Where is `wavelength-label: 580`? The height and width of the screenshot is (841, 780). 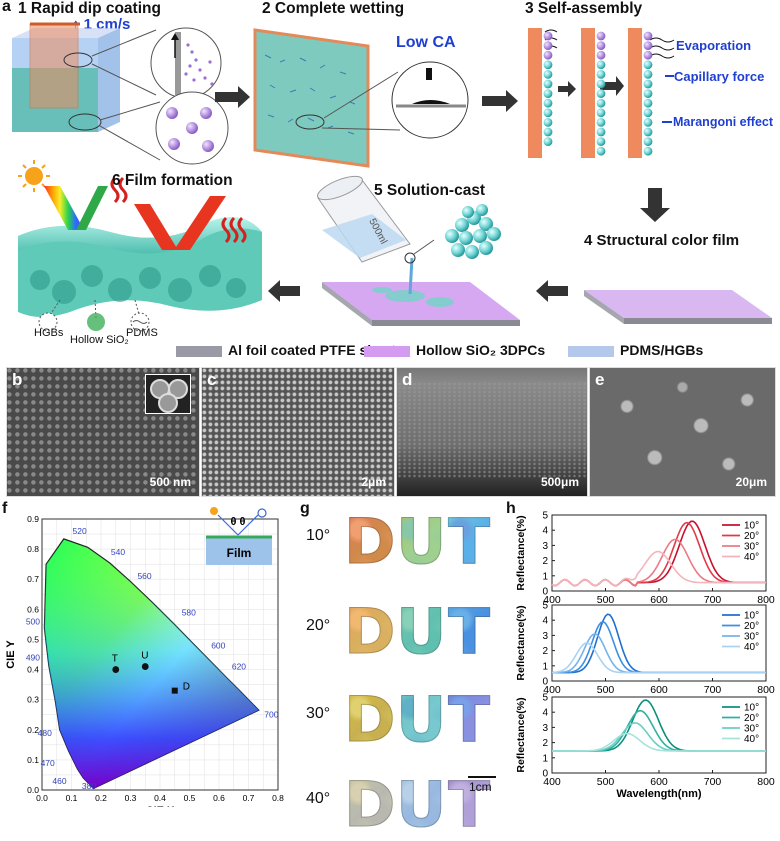
wavelength-label: 580 is located at coordinates (189, 612).